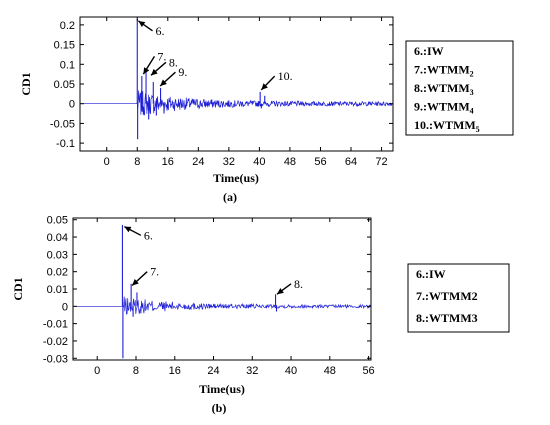  Describe the element at coordinates (57, 290) in the screenshot. I see `y-tick-label: 0.01` at that location.